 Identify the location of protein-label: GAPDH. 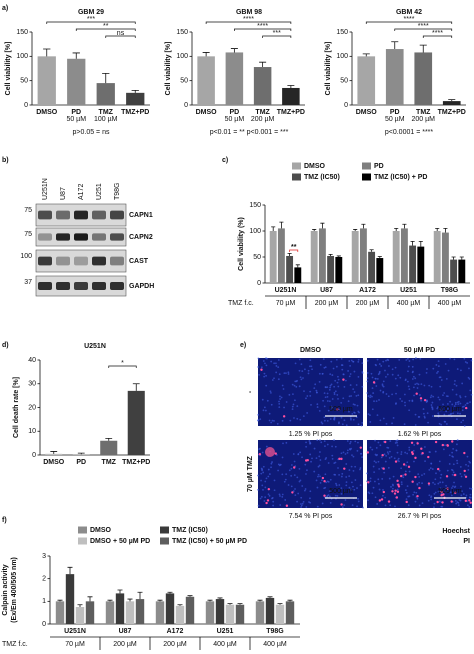
(141, 286).